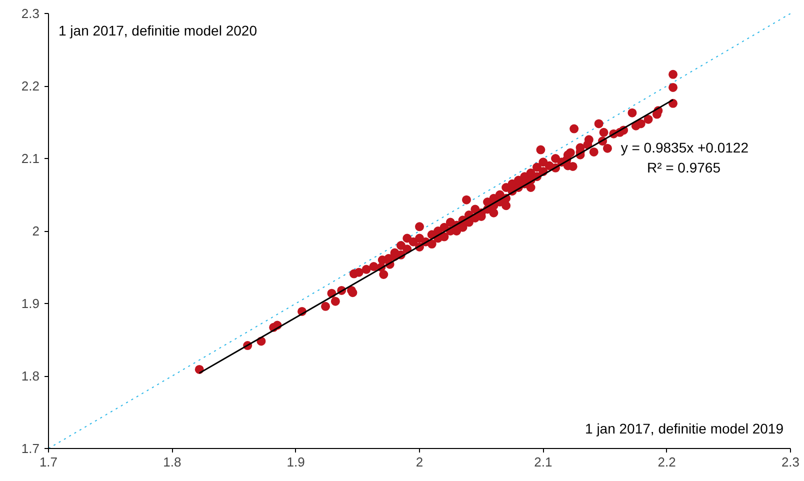 This screenshot has width=804, height=481. I want to click on annotation: y = 0.9835x +0.0122, so click(684, 148).